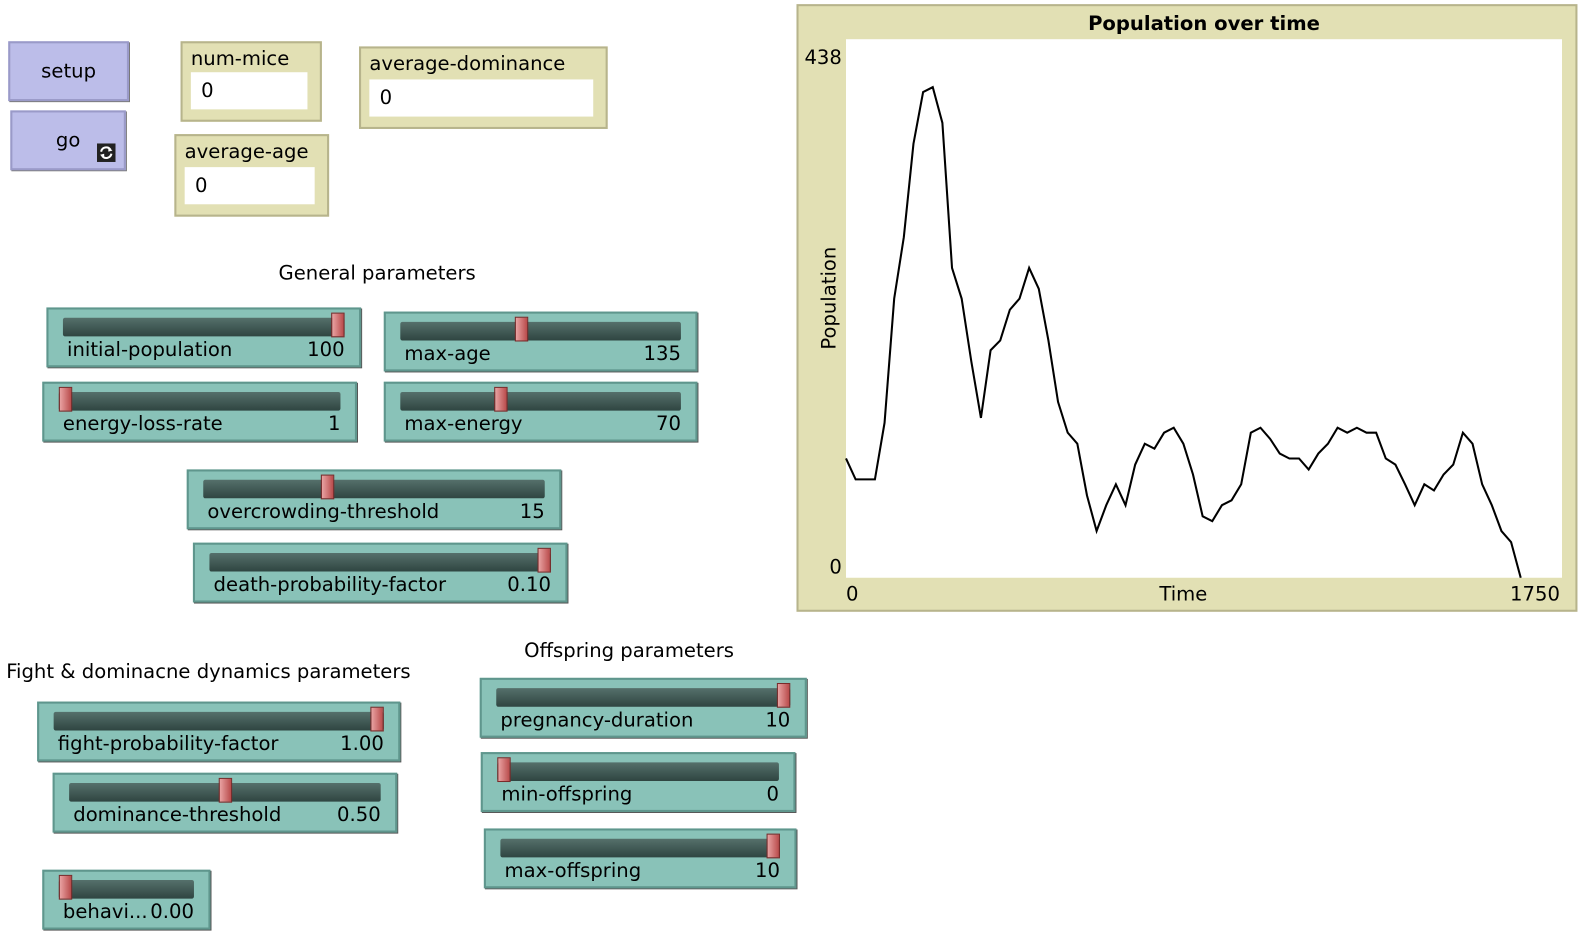 This screenshot has width=1594, height=936. Describe the element at coordinates (362, 744) in the screenshot. I see `slider-value: 1.00` at that location.